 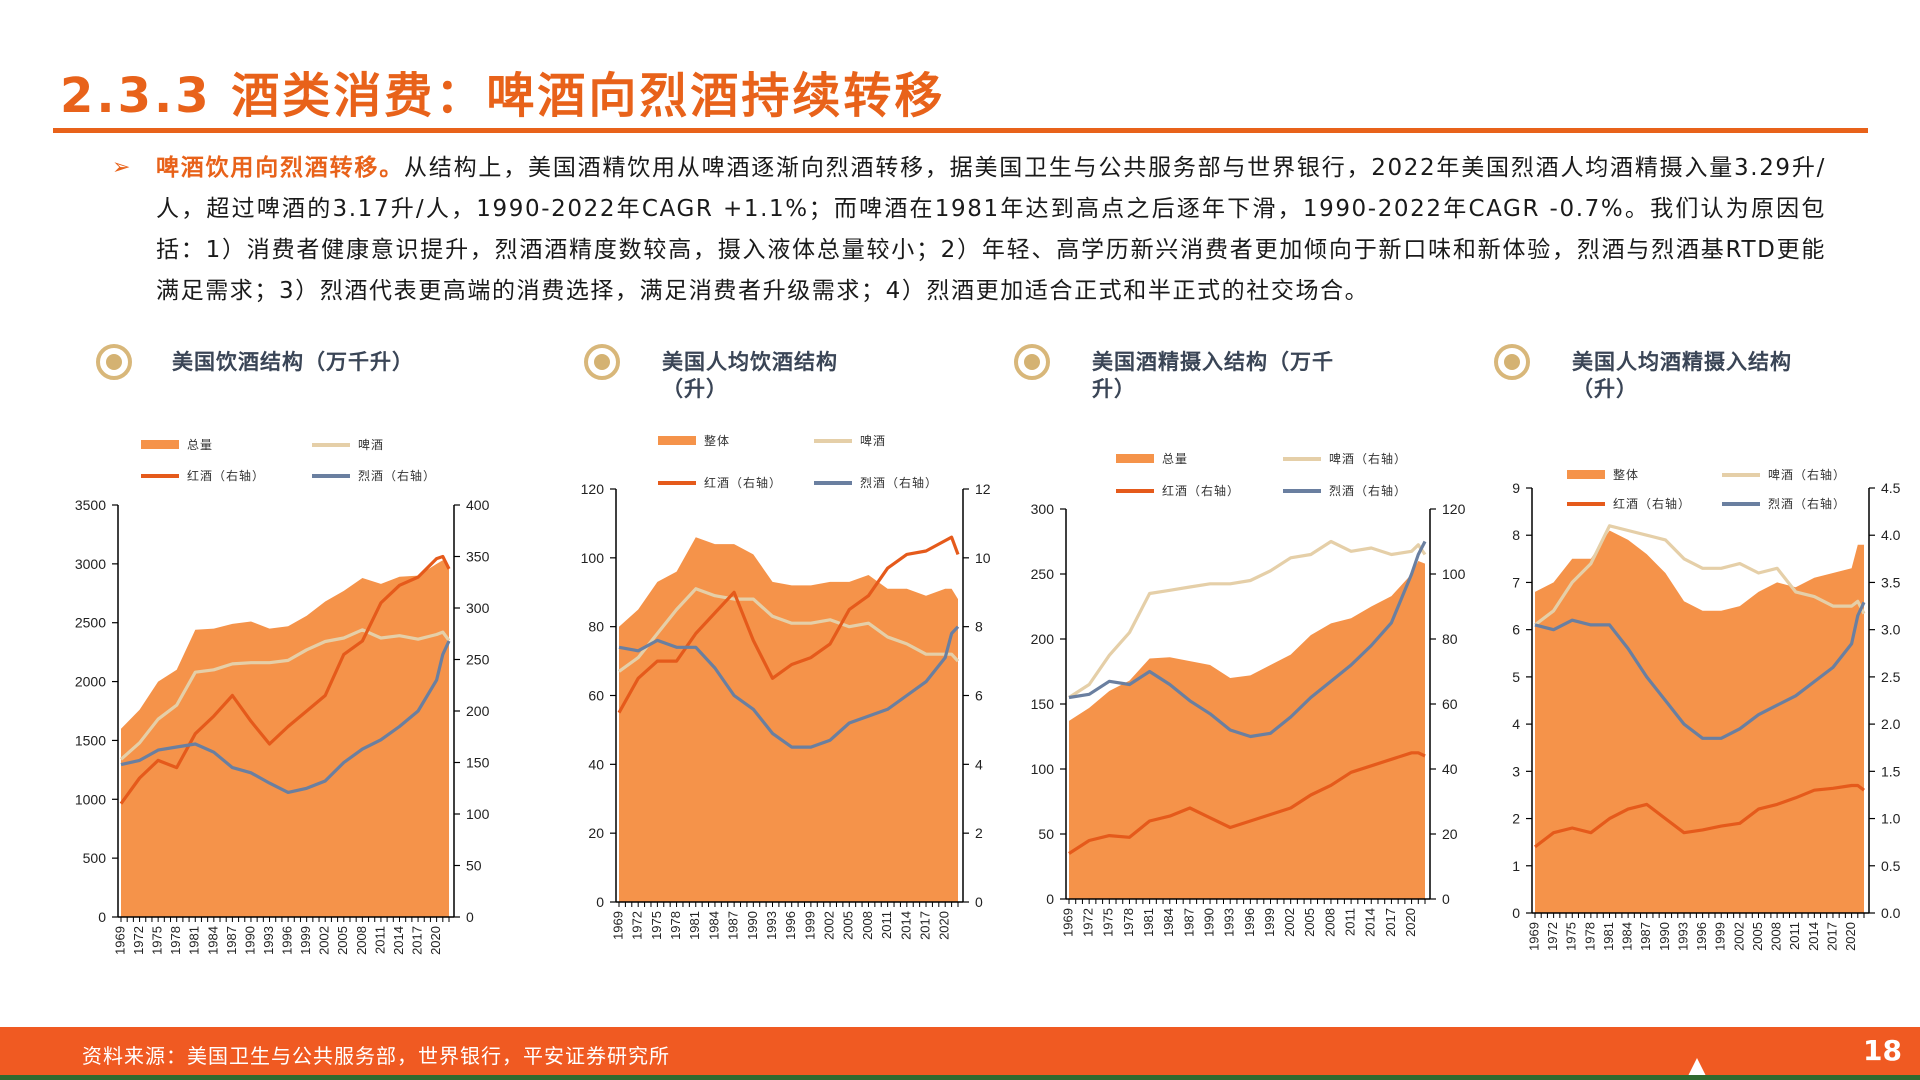 What do you see at coordinates (121, 167) in the screenshot?
I see `arrow-right-icon: ➢` at bounding box center [121, 167].